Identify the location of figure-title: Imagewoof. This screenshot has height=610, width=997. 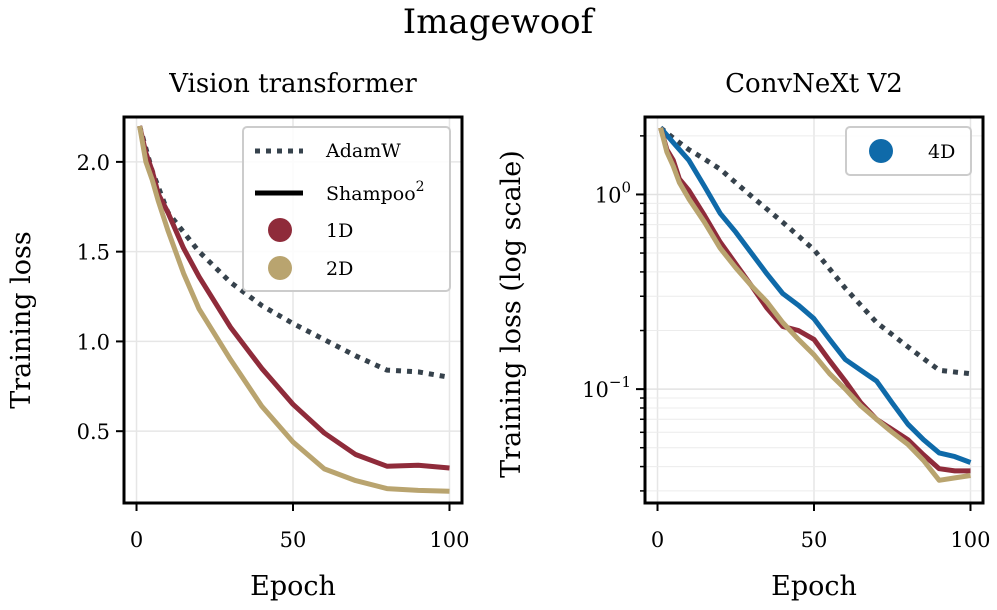
(499, 22).